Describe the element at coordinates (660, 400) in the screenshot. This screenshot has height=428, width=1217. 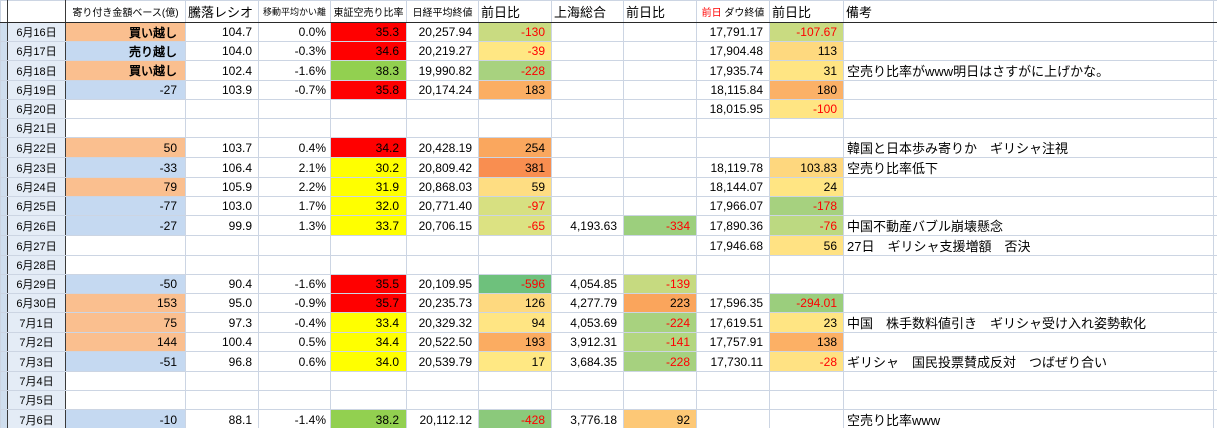
I see `cell-19-shdiff` at that location.